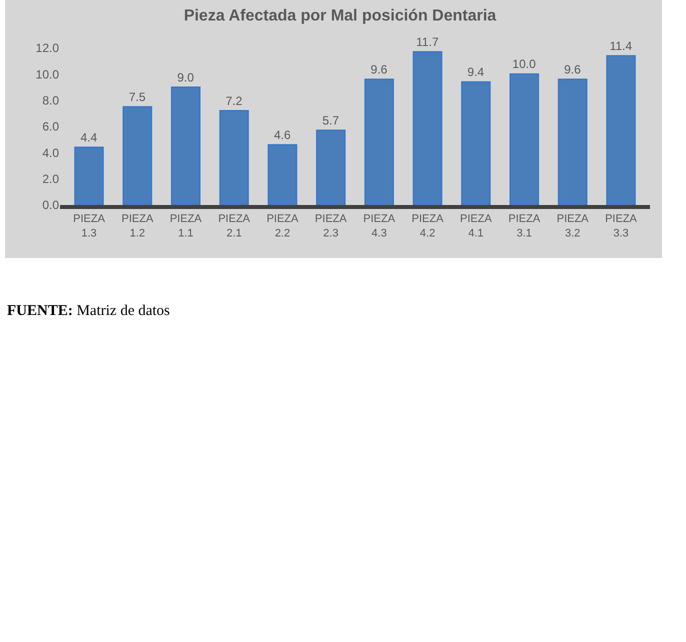 This screenshot has height=642, width=686. What do you see at coordinates (51, 153) in the screenshot?
I see `y-tick-label: 4.0` at bounding box center [51, 153].